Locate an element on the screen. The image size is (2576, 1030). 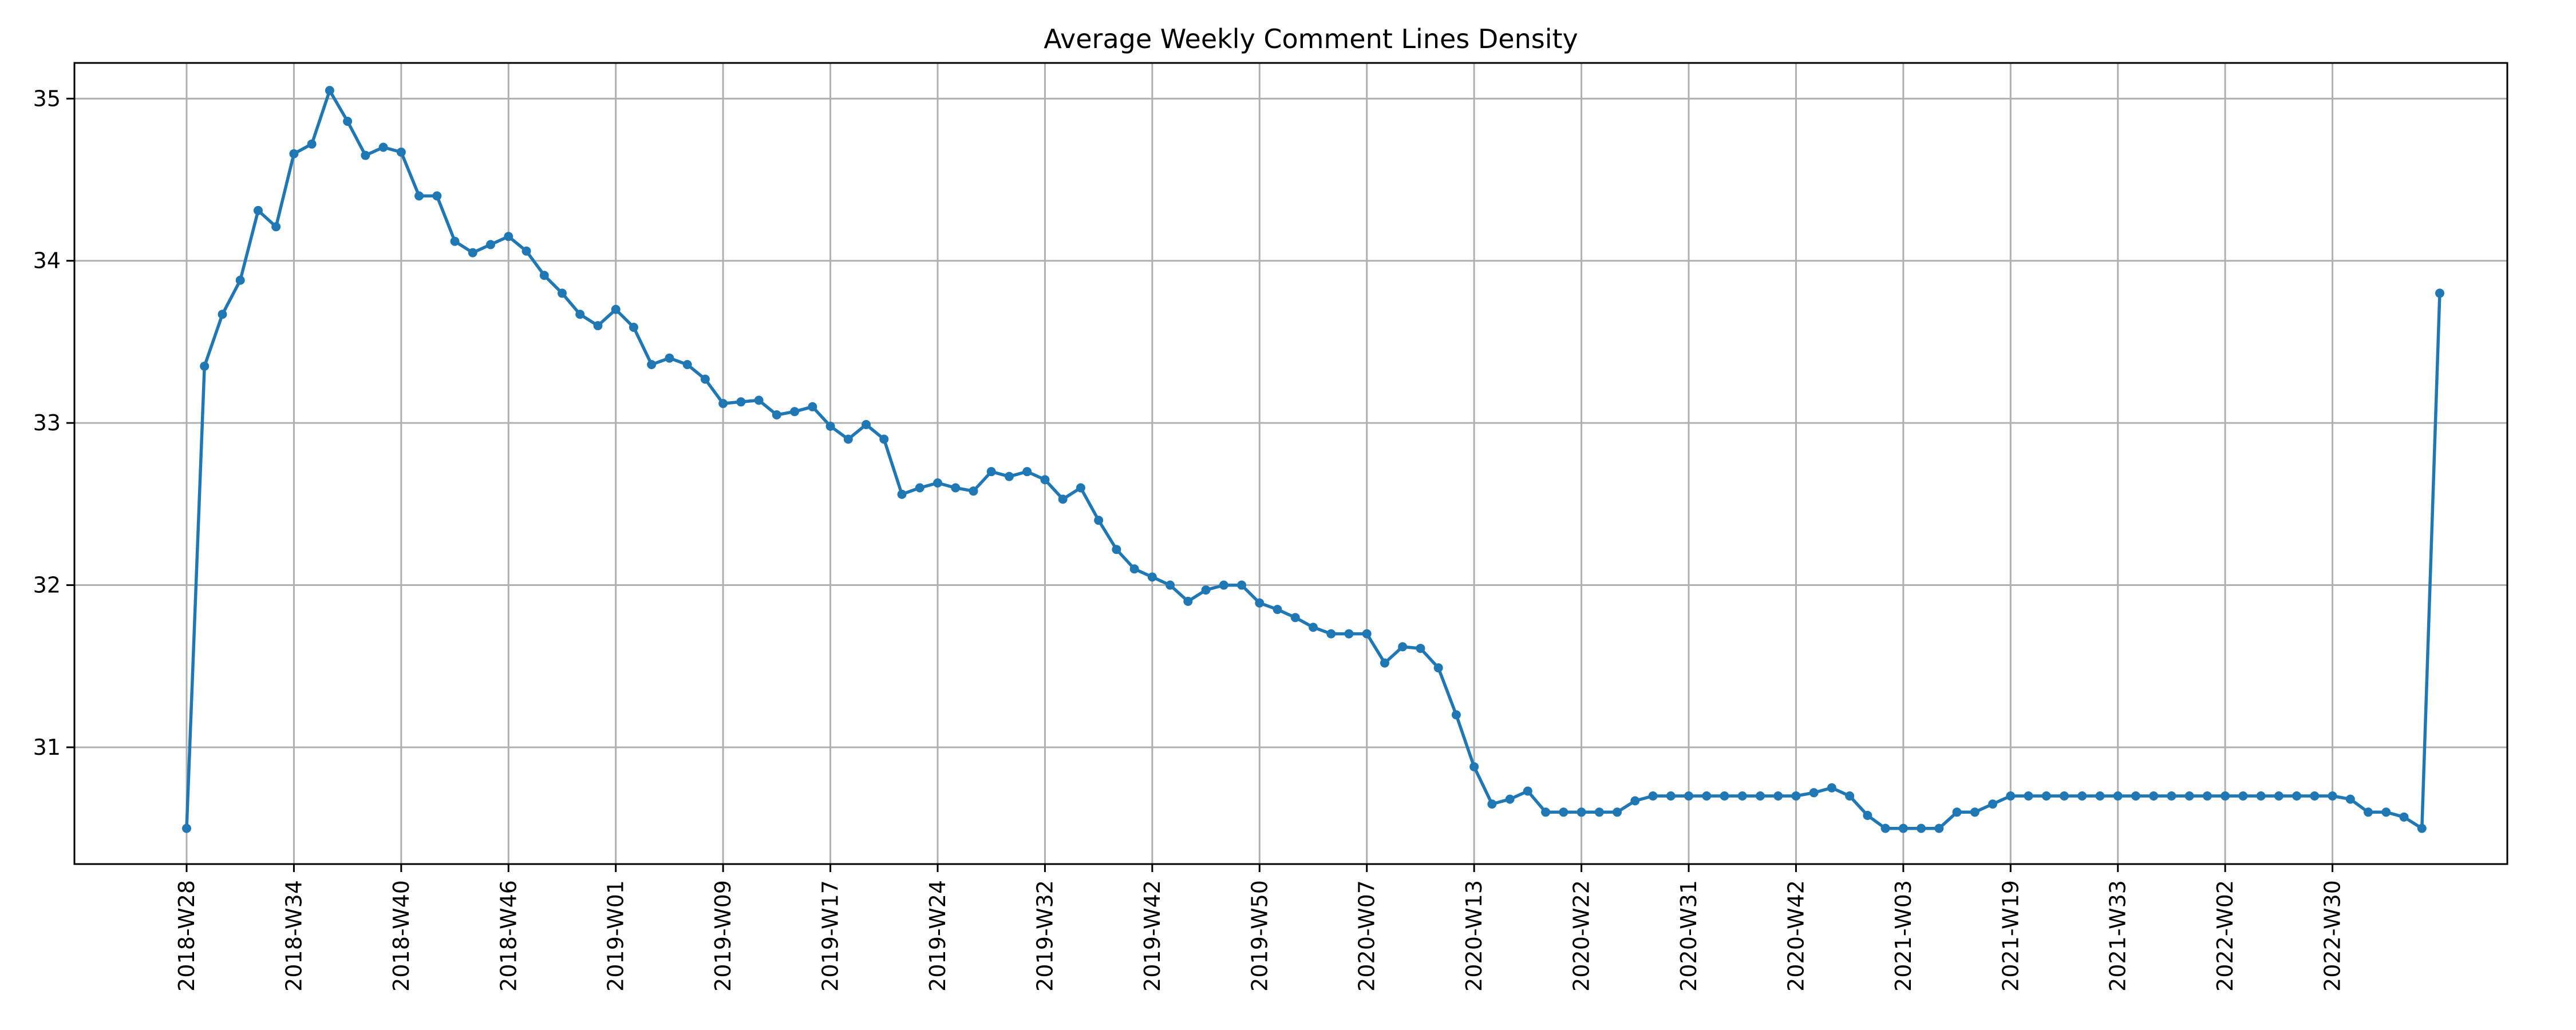
x-tick-label: 2021-W33 is located at coordinates (2118, 936).